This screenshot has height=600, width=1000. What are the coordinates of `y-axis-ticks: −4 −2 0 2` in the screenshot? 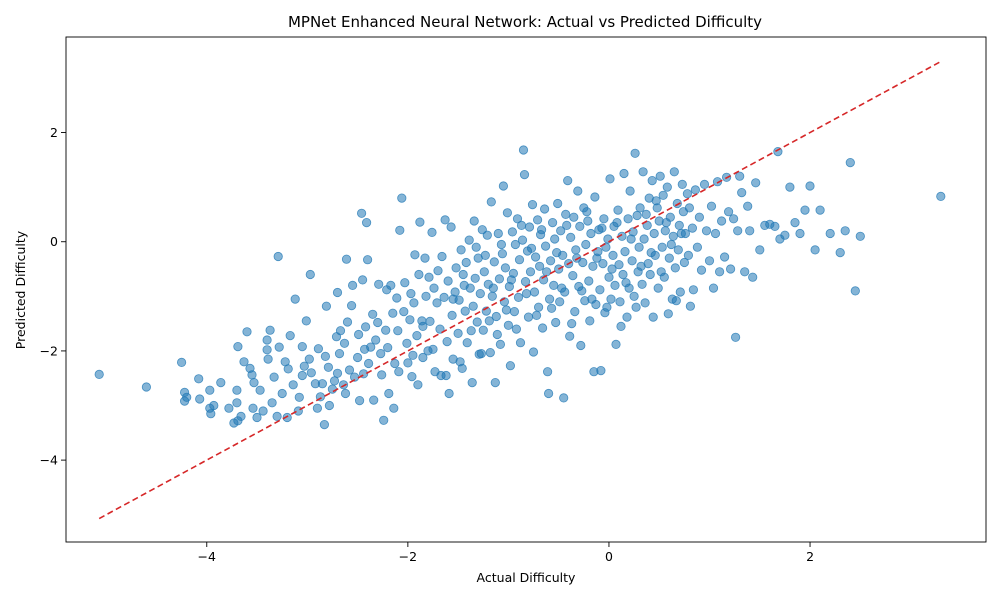 It's located at (53, 296).